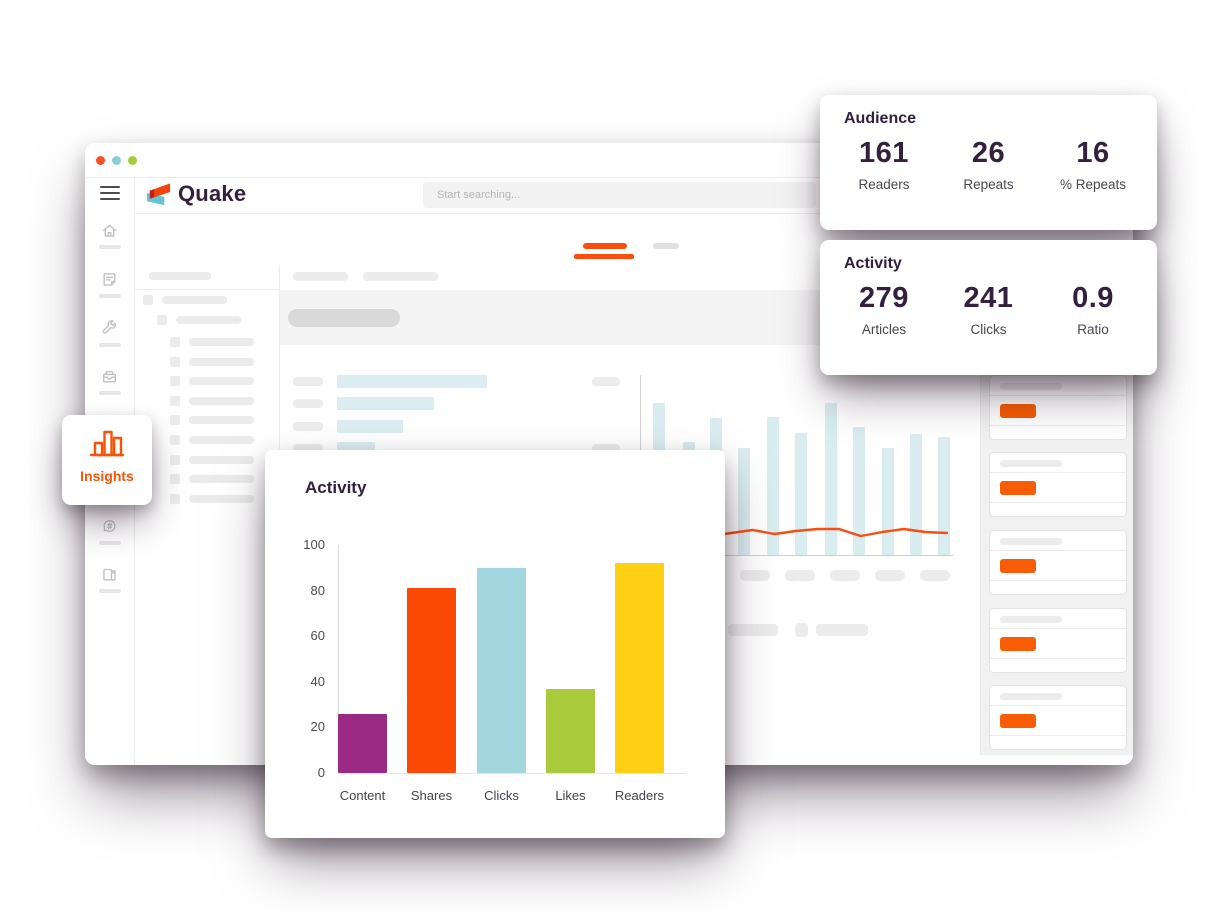  I want to click on sidebar-item-articles, so click(109, 579).